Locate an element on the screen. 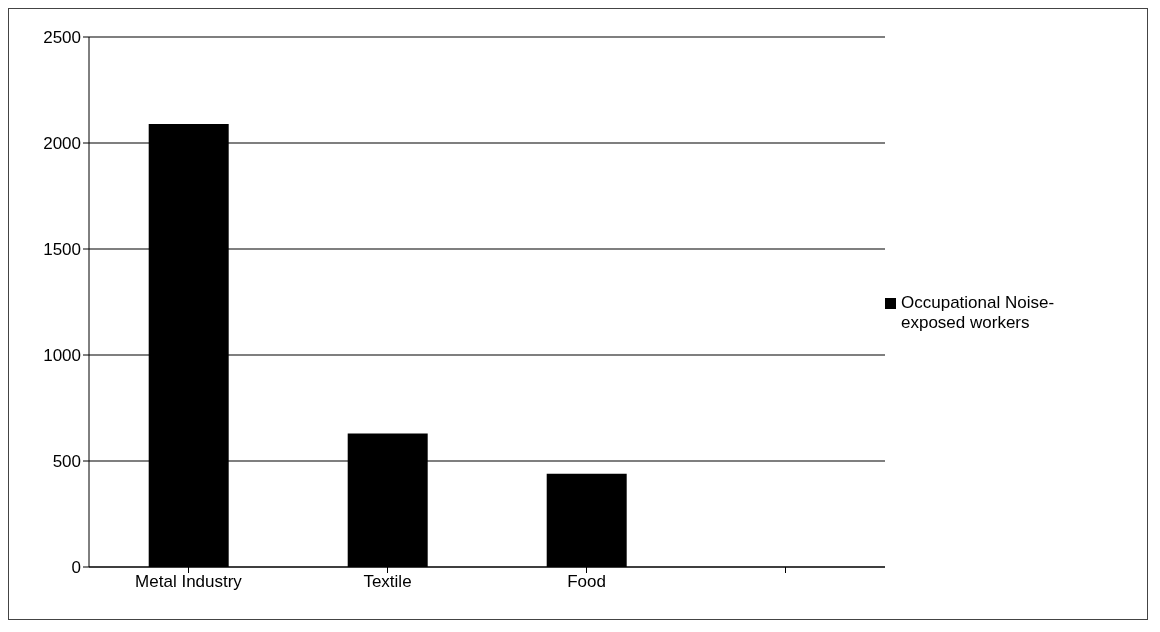  x-tick-label: Food is located at coordinates (586, 582).